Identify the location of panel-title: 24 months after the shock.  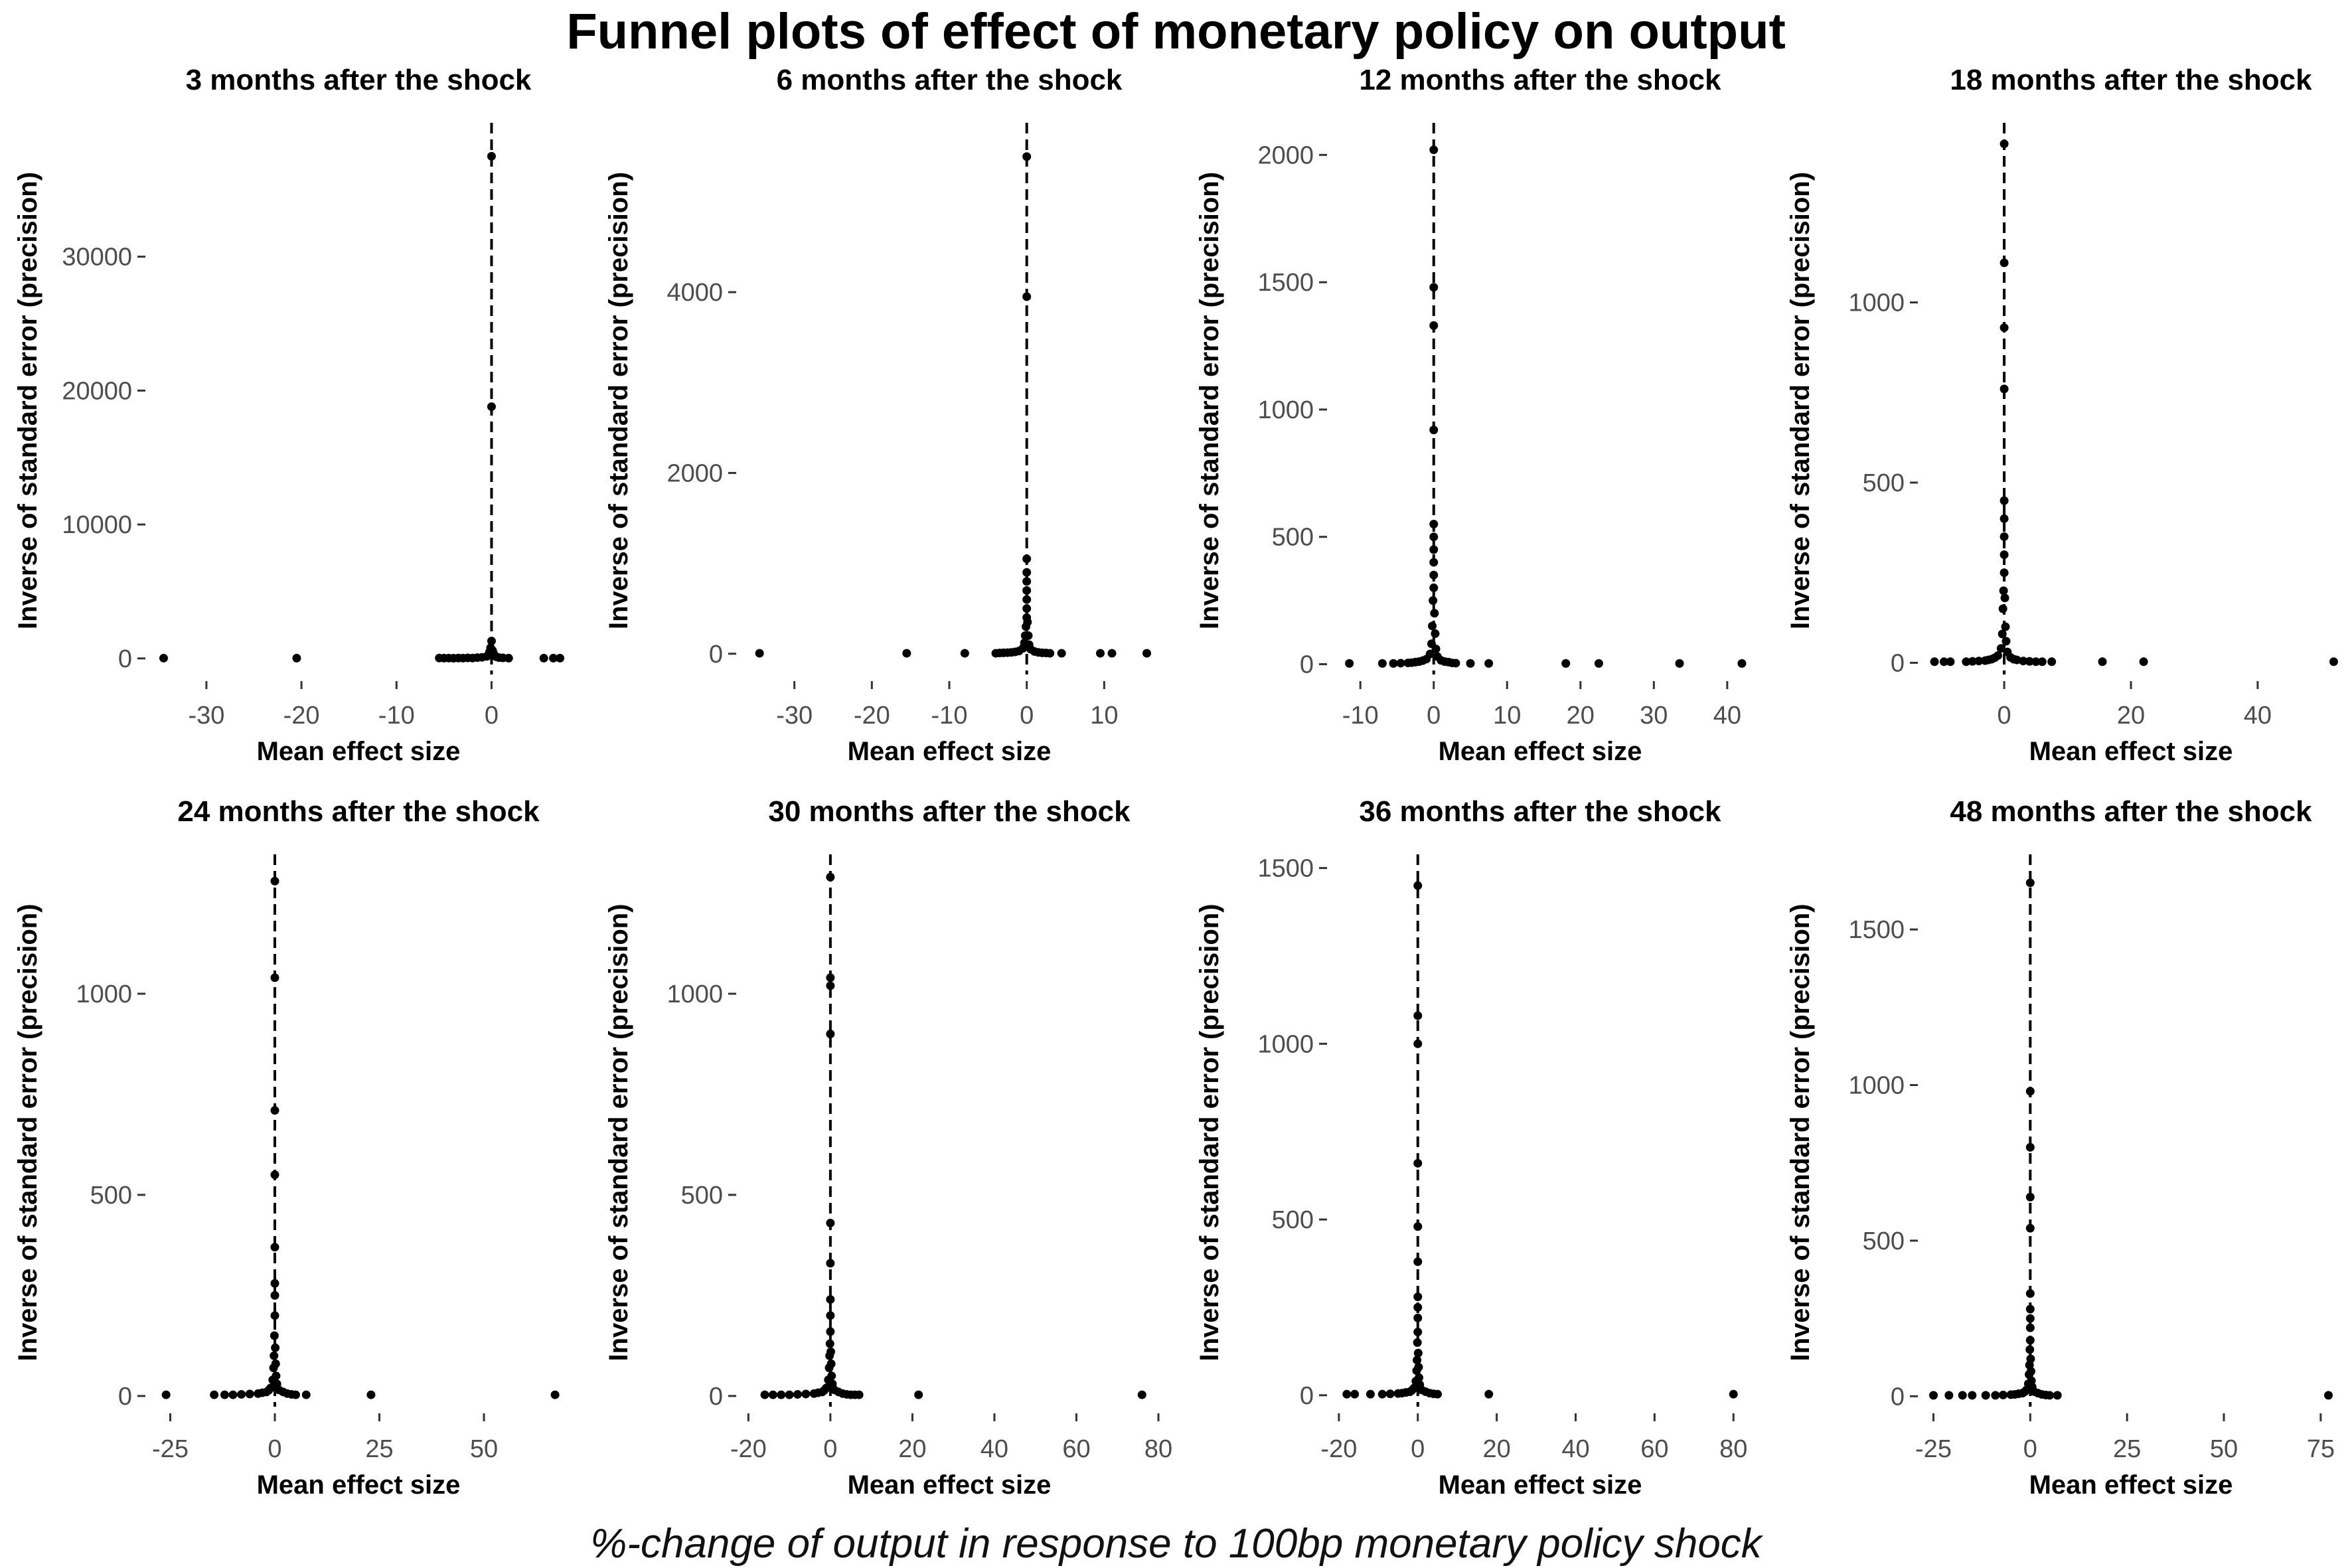
(359, 811).